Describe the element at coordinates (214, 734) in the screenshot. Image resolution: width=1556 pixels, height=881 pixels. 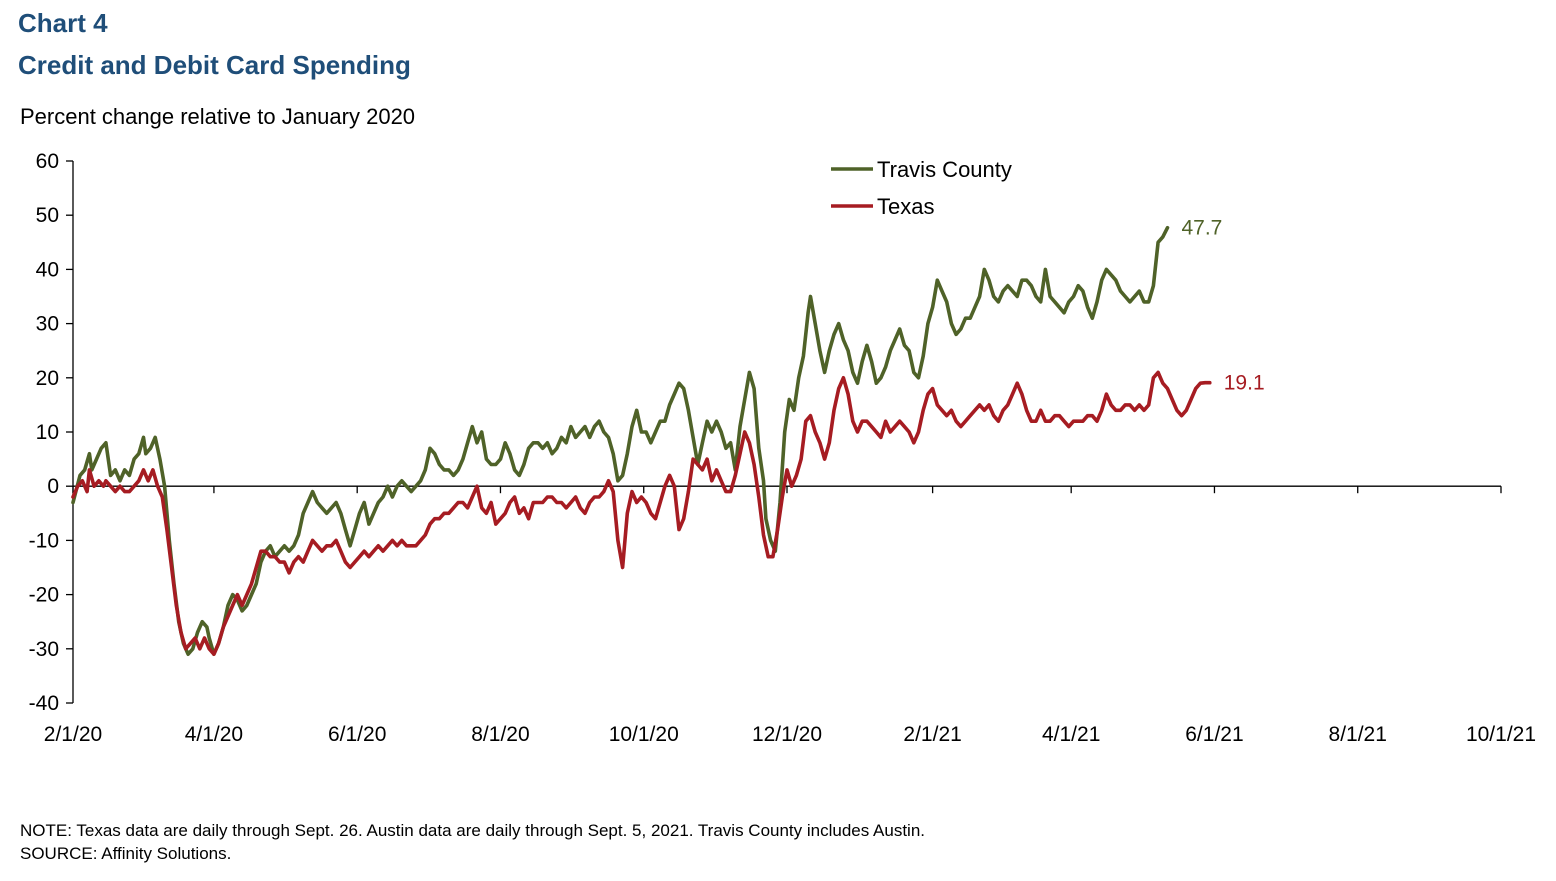
I see `x-tick-label: 4/1/20` at that location.